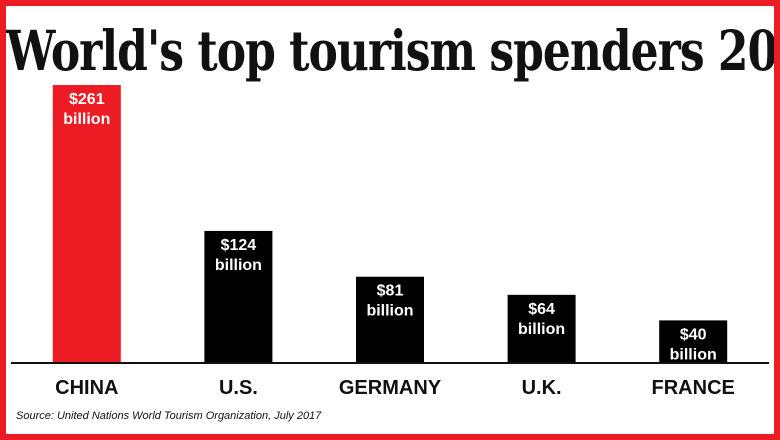  What do you see at coordinates (239, 245) in the screenshot?
I see `bar-value-label: $124` at bounding box center [239, 245].